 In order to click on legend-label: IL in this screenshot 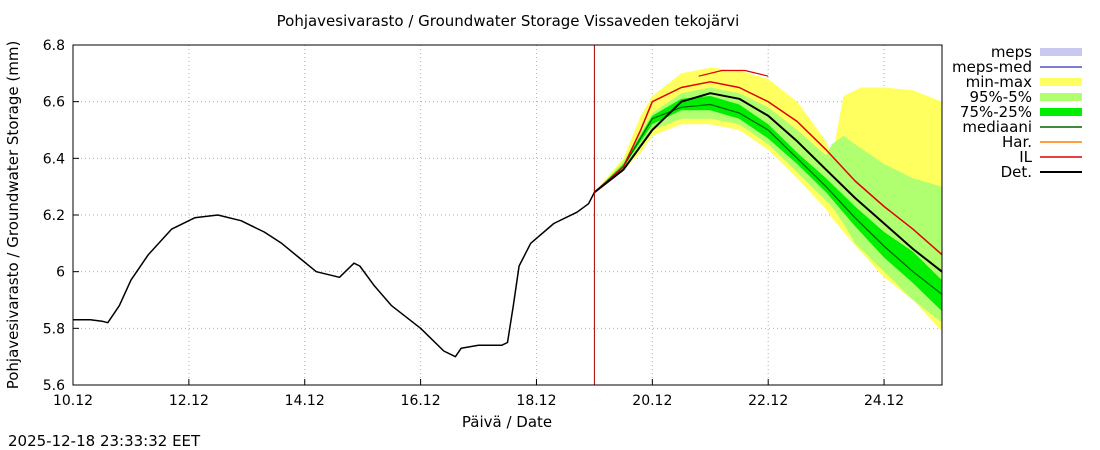, I will do `click(1025, 157)`.